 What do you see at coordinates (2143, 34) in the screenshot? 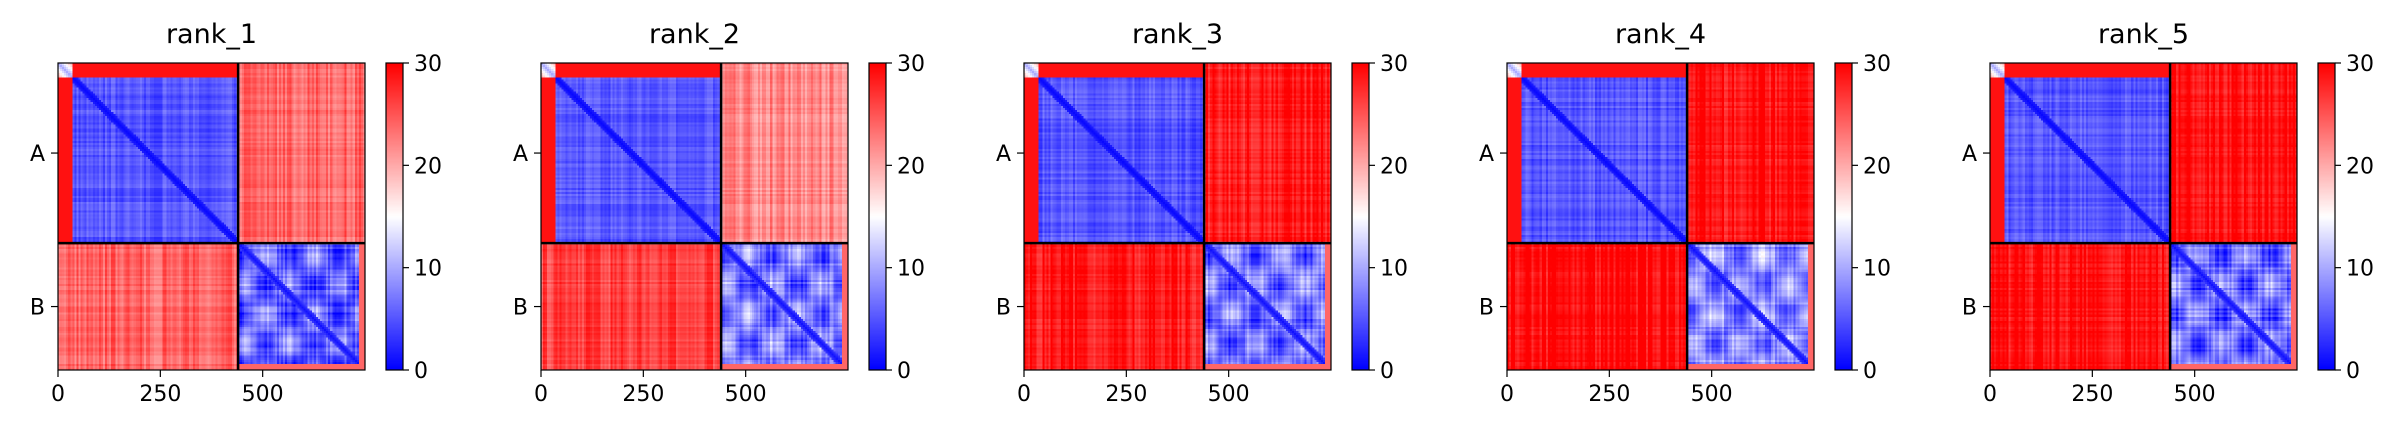
I see `panel-title: rank_5` at bounding box center [2143, 34].